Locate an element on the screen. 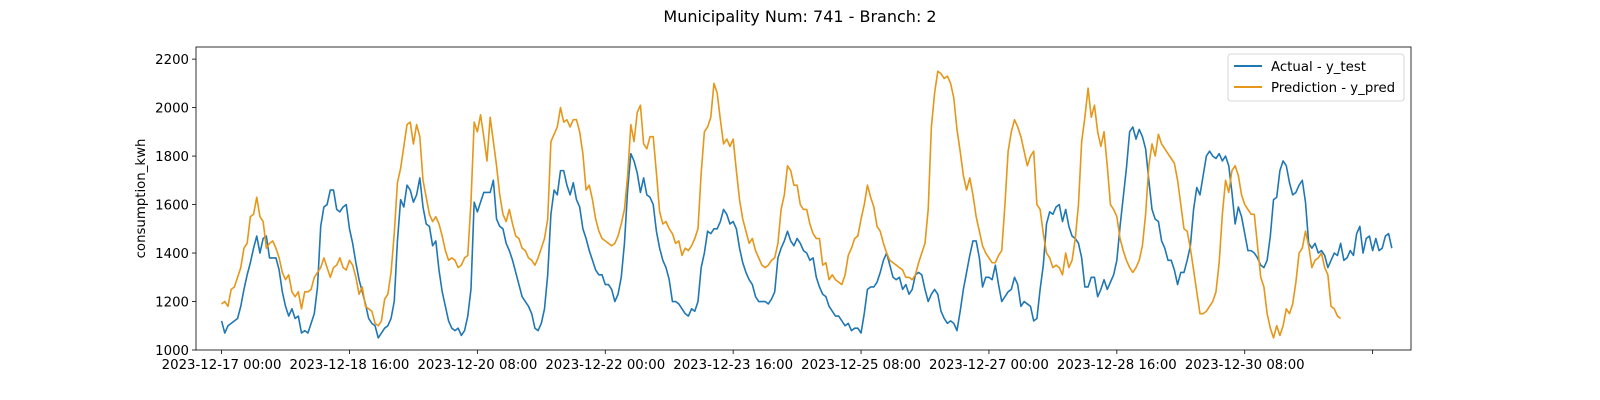  legend-label: Actual - y_test is located at coordinates (1318, 67).